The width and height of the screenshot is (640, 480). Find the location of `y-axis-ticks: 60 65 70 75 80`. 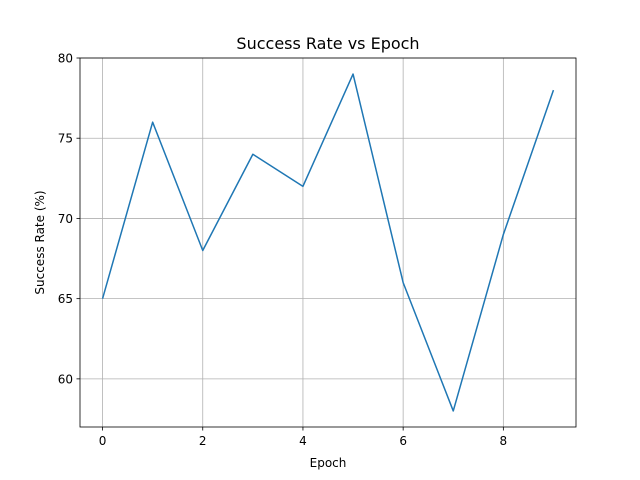

y-axis-ticks: 60 65 70 75 80 is located at coordinates (69, 219).